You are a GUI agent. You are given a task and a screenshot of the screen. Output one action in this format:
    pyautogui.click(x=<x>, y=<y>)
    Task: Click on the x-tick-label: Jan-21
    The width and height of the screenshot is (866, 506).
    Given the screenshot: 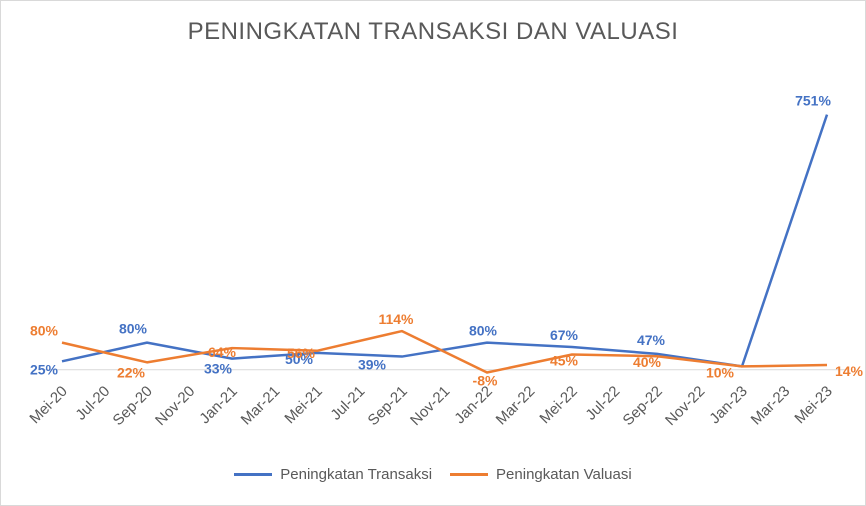 What is the action you would take?
    pyautogui.click(x=218, y=405)
    